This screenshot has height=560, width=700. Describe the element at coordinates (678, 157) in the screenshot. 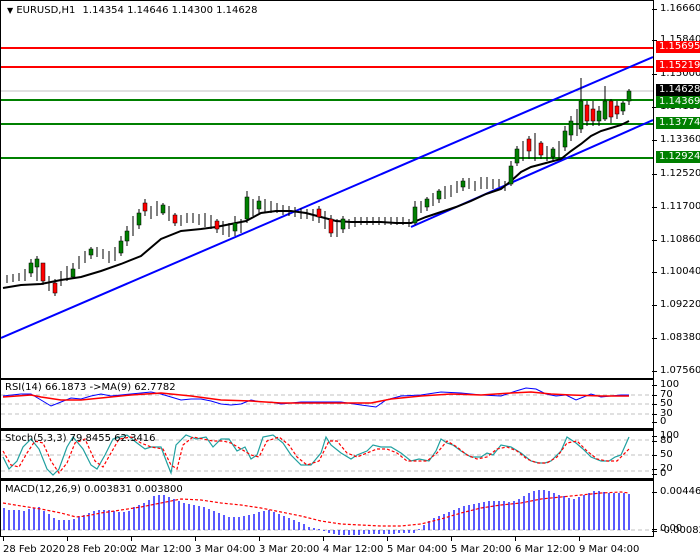

I see `support-label: 1.12924` at that location.